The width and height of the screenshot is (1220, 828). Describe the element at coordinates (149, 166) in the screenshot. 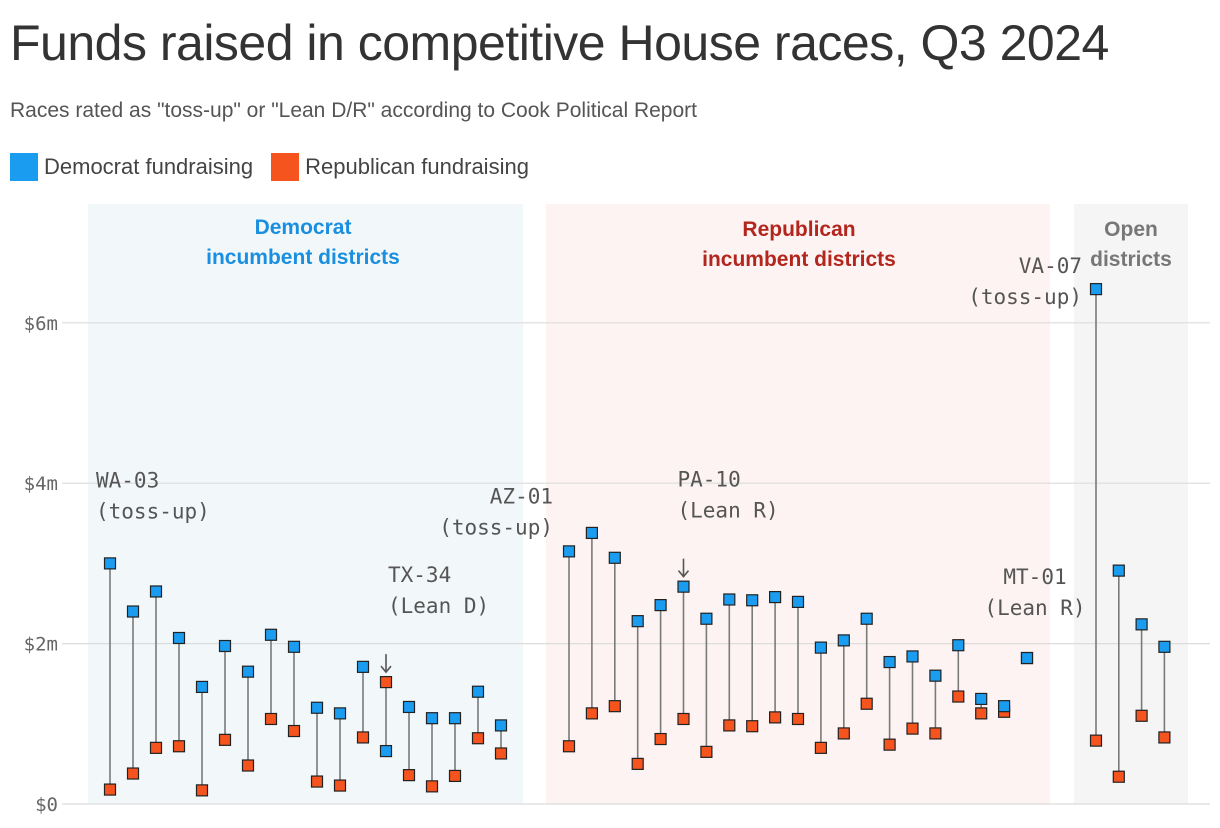

I see `legend-label-dem: Democrat fundraising` at that location.